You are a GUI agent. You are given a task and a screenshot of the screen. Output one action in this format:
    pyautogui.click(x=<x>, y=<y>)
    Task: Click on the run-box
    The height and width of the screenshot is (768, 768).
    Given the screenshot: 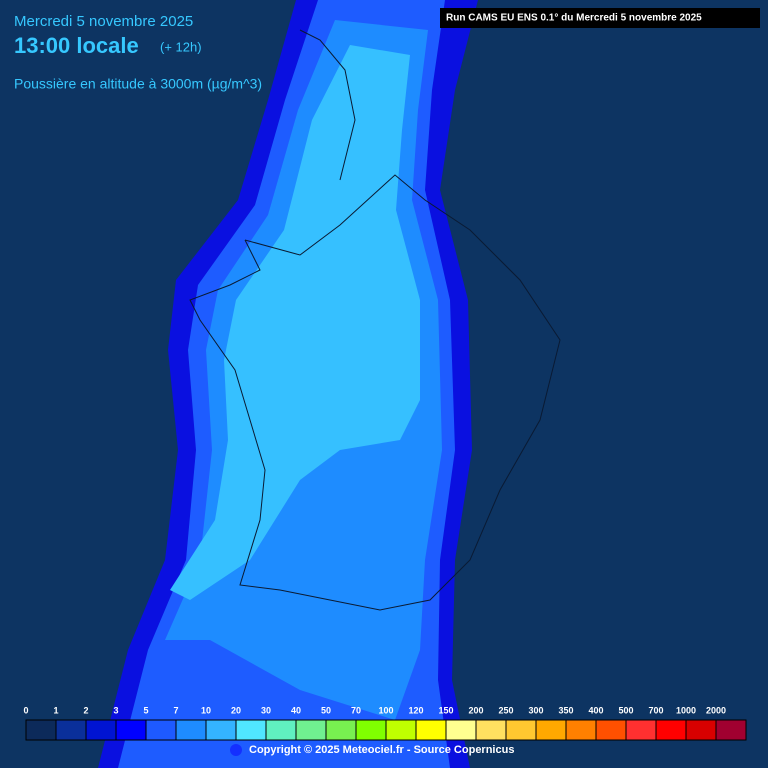 What is the action you would take?
    pyautogui.click(x=600, y=18)
    